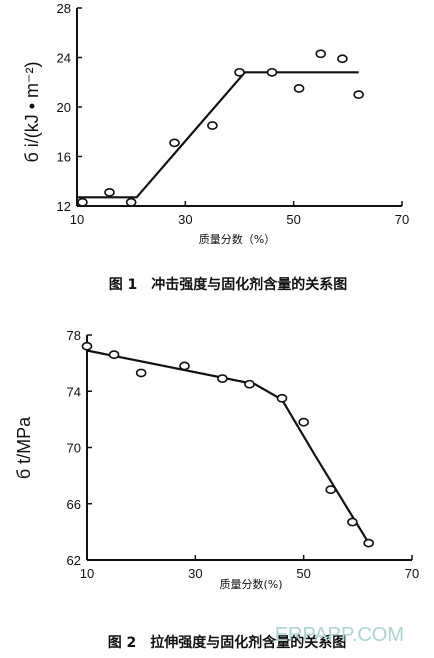  I want to click on chart1-y-tick-label: 20, so click(64, 107).